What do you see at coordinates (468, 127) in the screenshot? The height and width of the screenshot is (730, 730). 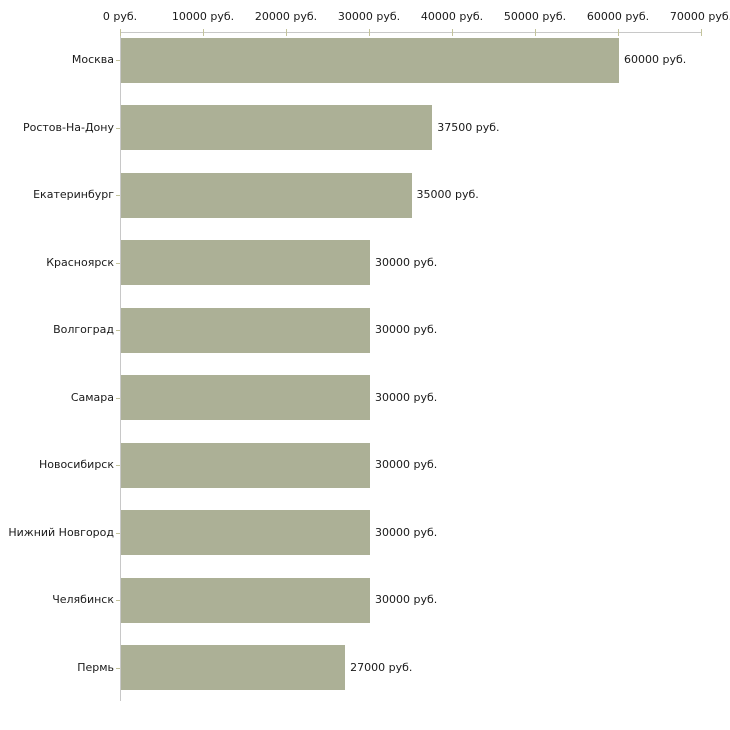 I see `value-label: 37500 руб.` at bounding box center [468, 127].